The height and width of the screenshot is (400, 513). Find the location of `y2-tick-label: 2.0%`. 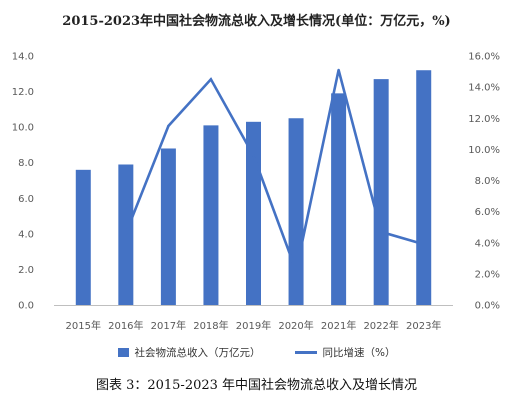

y2-tick-label: 2.0% is located at coordinates (487, 274).